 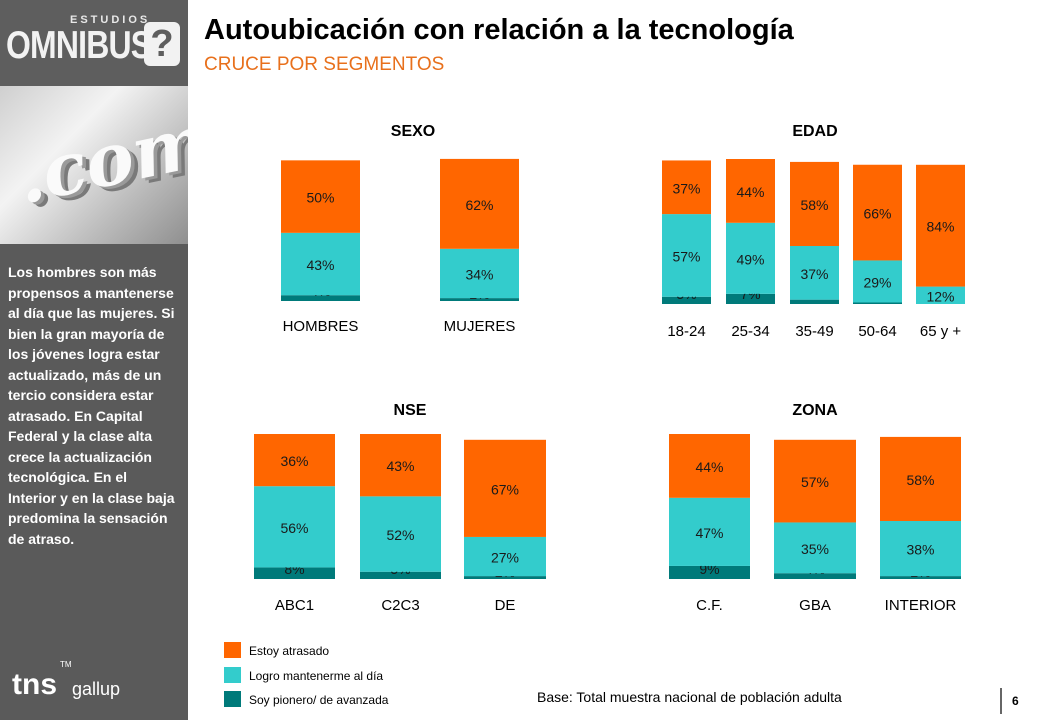 What do you see at coordinates (941, 331) in the screenshot?
I see `category-label-65-y: 65 y +` at bounding box center [941, 331].